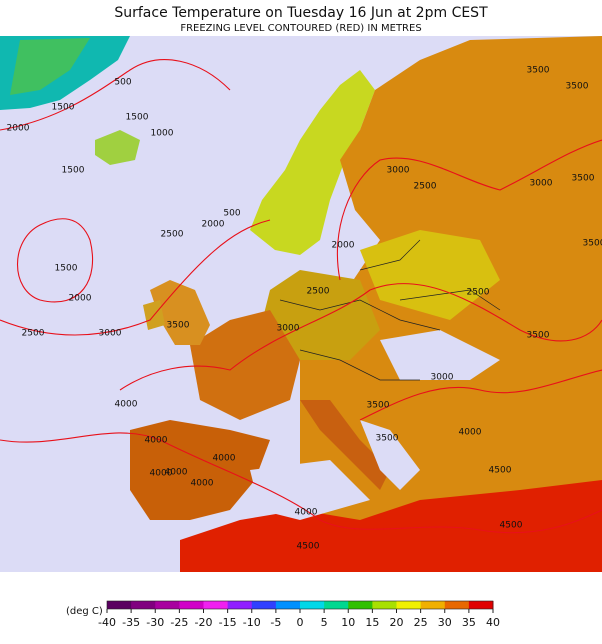 The width and height of the screenshot is (602, 644). What do you see at coordinates (493, 622) in the screenshot?
I see `colorbar-tick-label: 40` at bounding box center [493, 622].